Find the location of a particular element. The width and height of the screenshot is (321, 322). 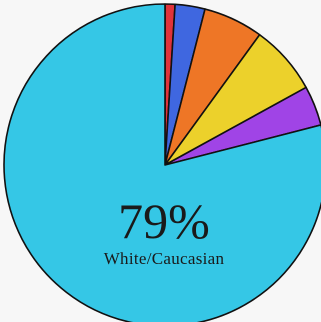

highlight-percent-label: 79% is located at coordinates (164, 221).